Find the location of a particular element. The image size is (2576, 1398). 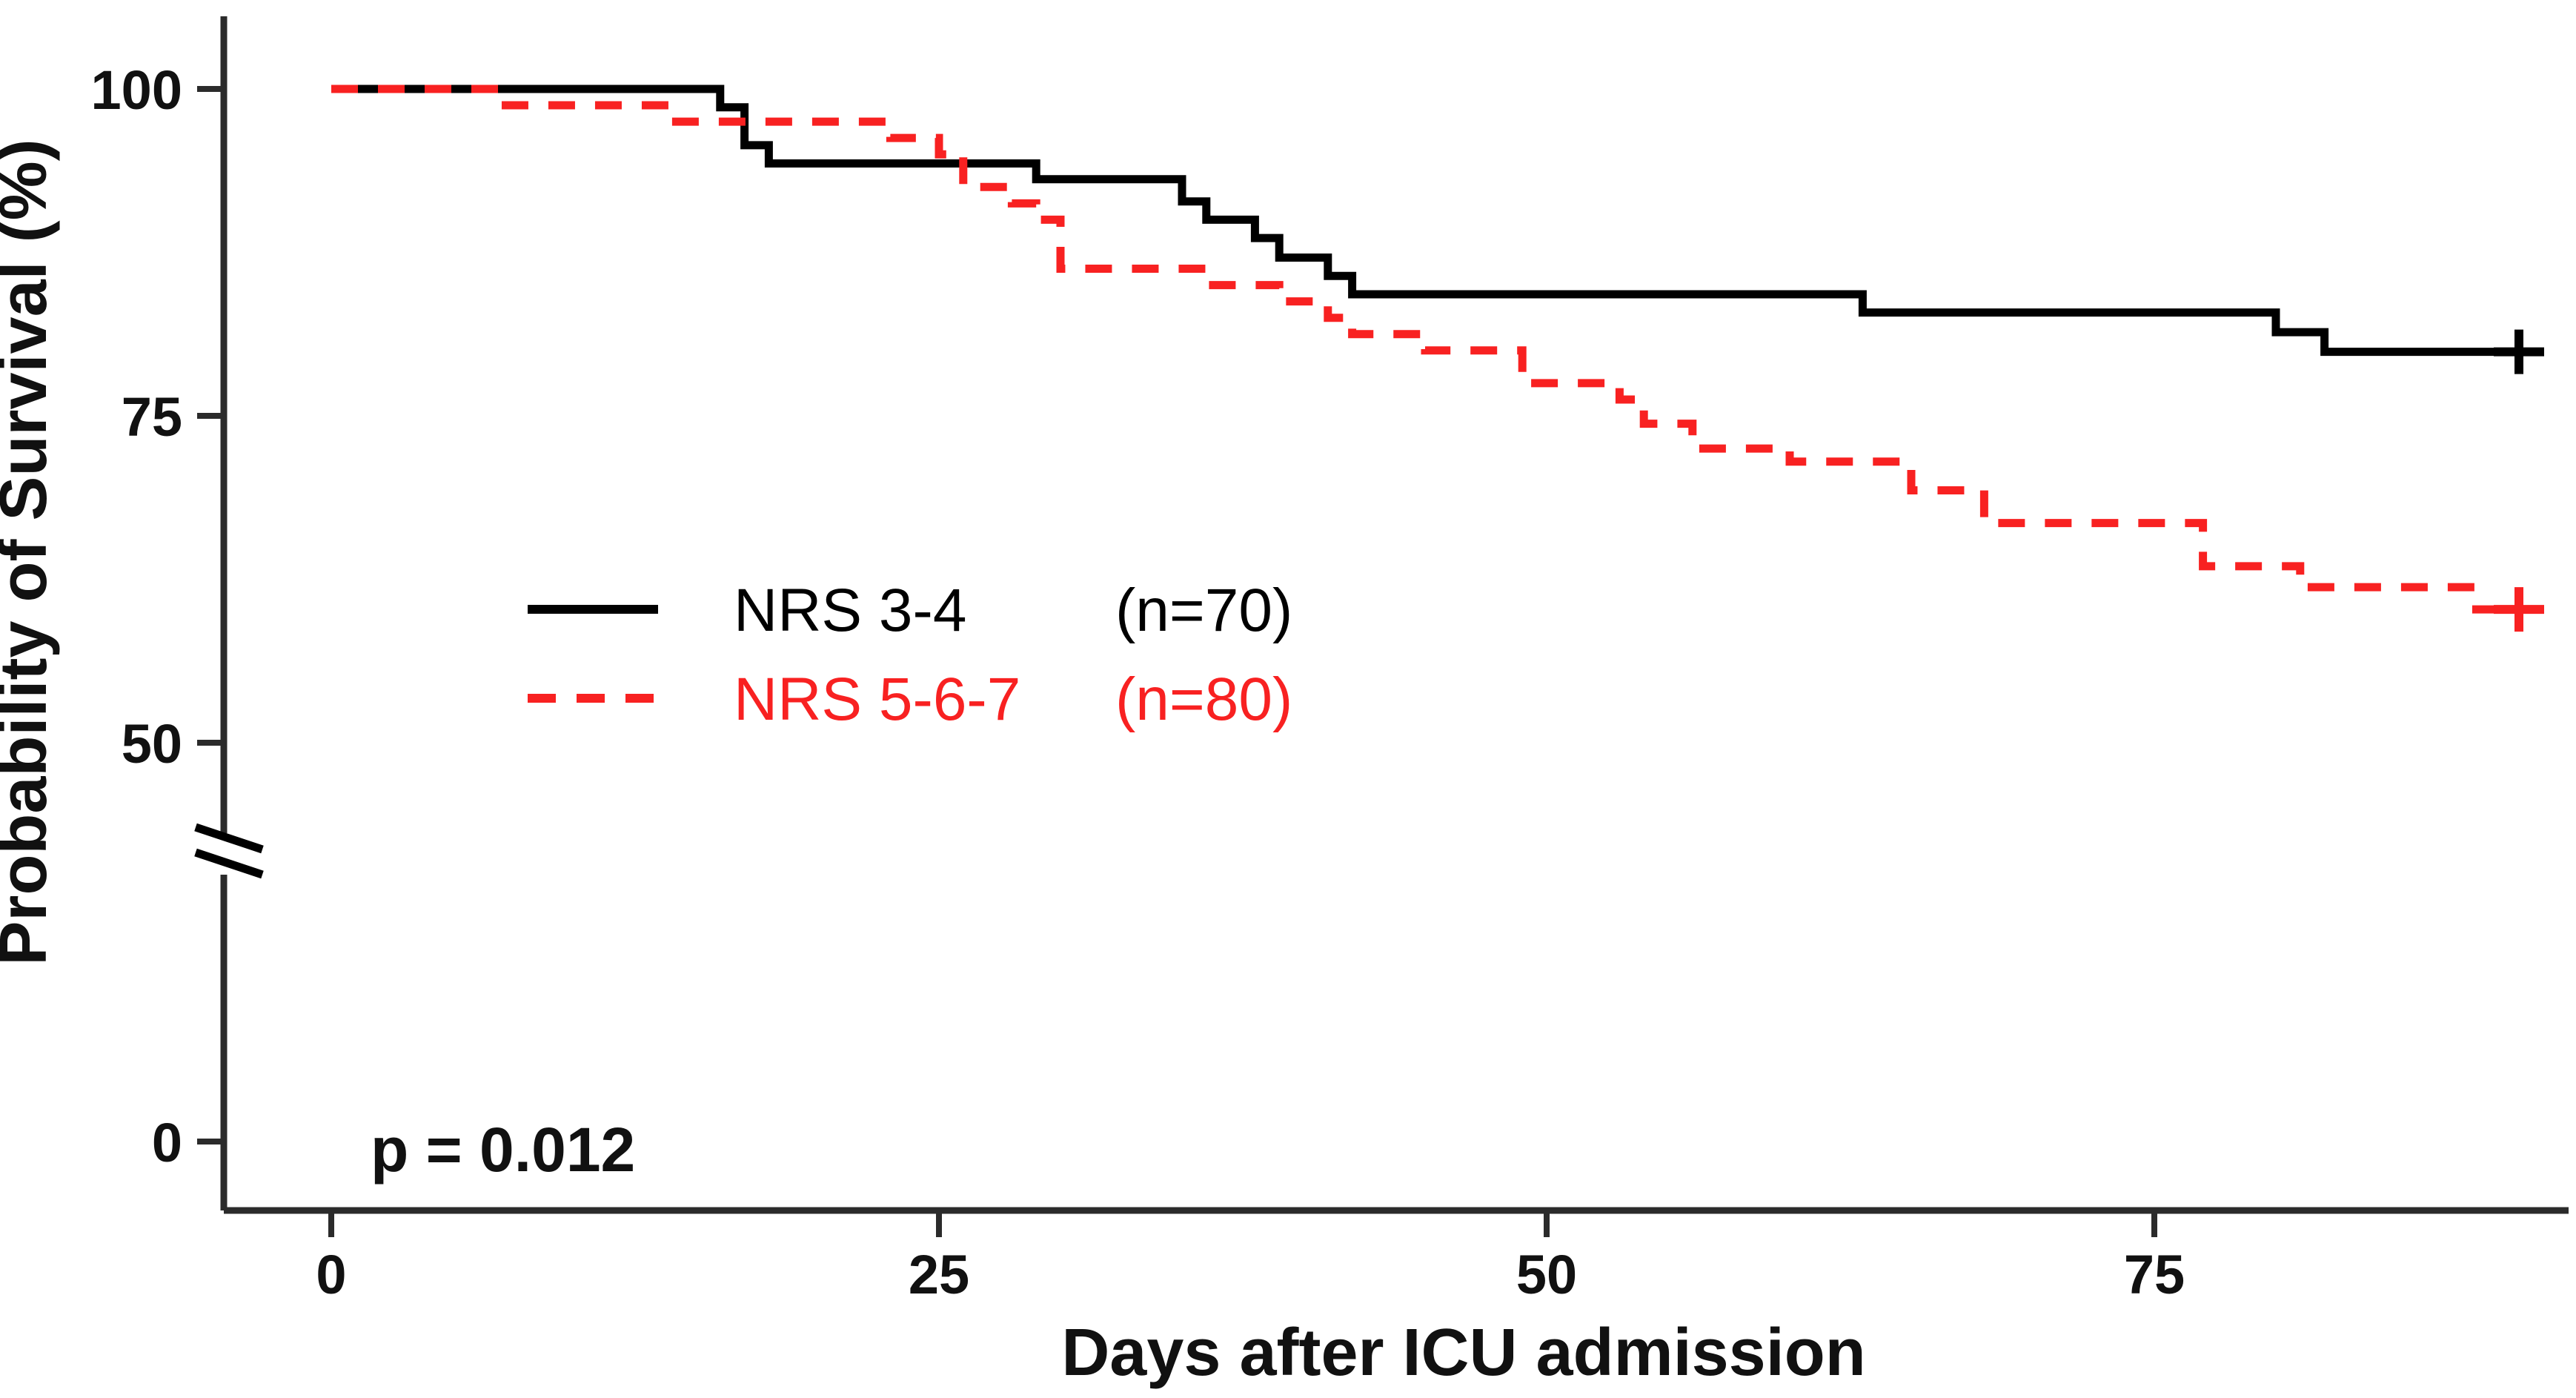

x-tick-label-75: 75 is located at coordinates (2154, 1274).